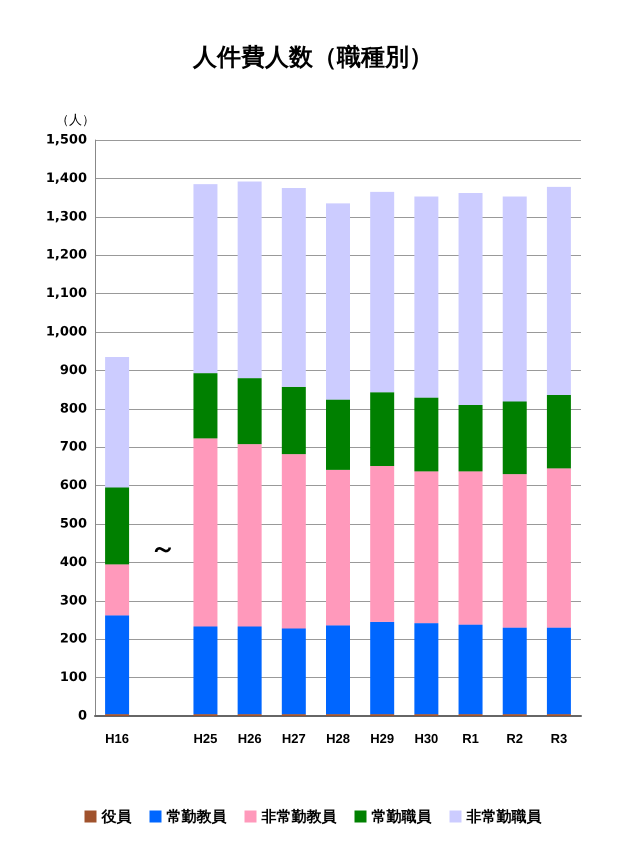 The image size is (626, 841). Describe the element at coordinates (73, 370) in the screenshot. I see `y-tick-label: 900` at that location.